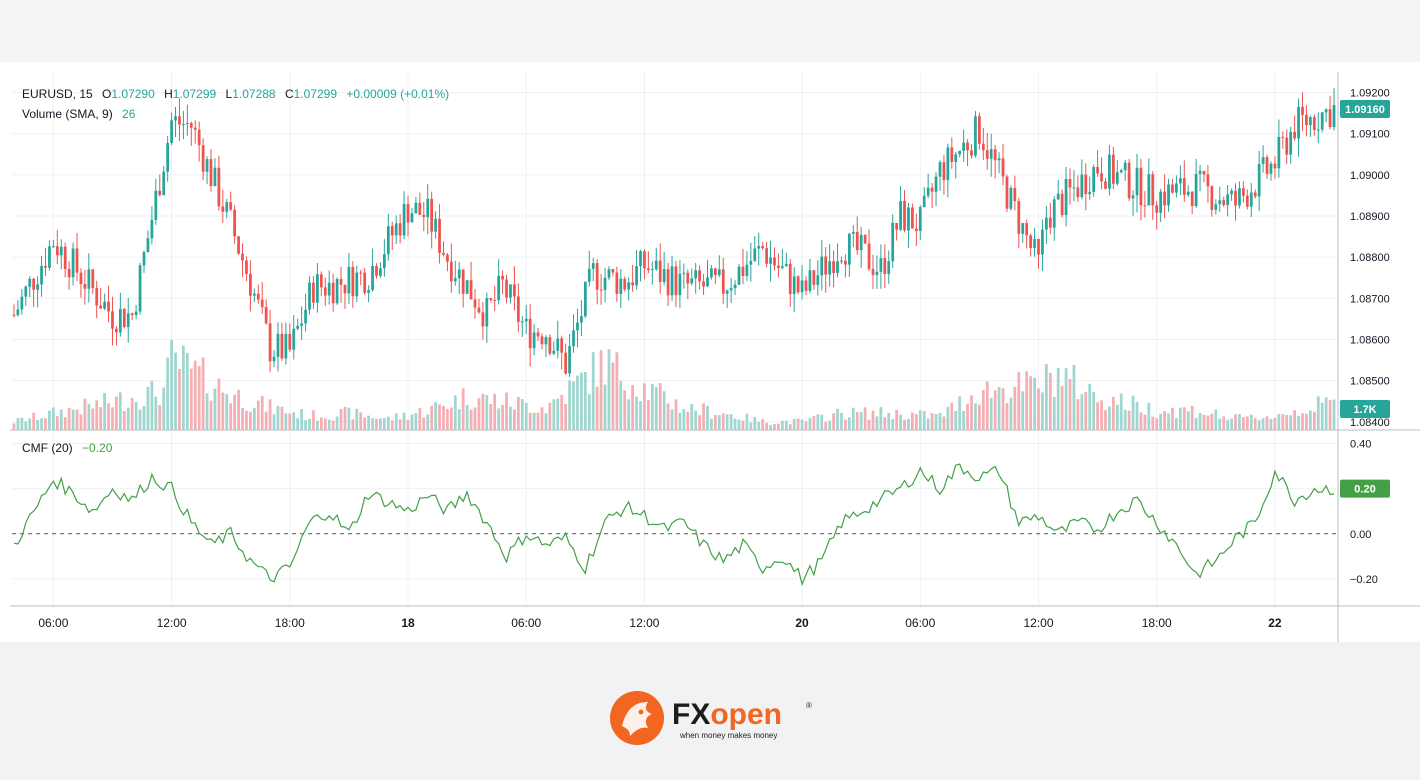 This screenshot has height=780, width=1420. Describe the element at coordinates (67, 448) in the screenshot. I see `cmf-legend: CMF (20) −0.20` at that location.